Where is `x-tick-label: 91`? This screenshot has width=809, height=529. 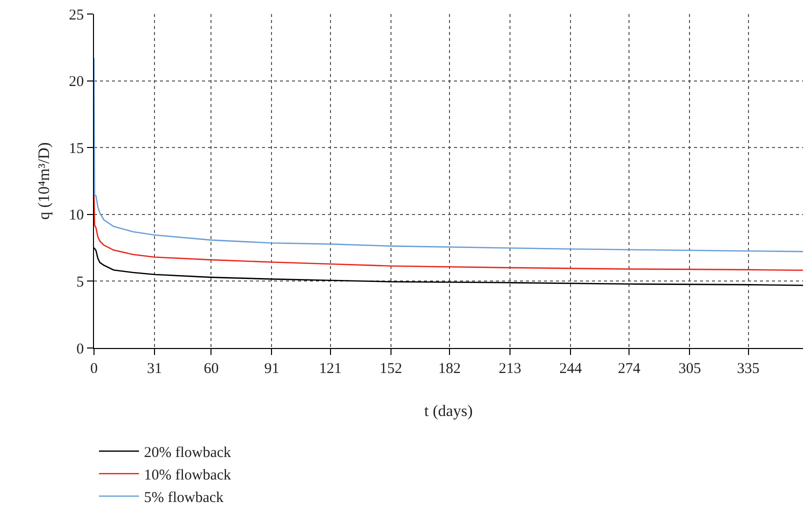 x-tick-label: 91 is located at coordinates (272, 369).